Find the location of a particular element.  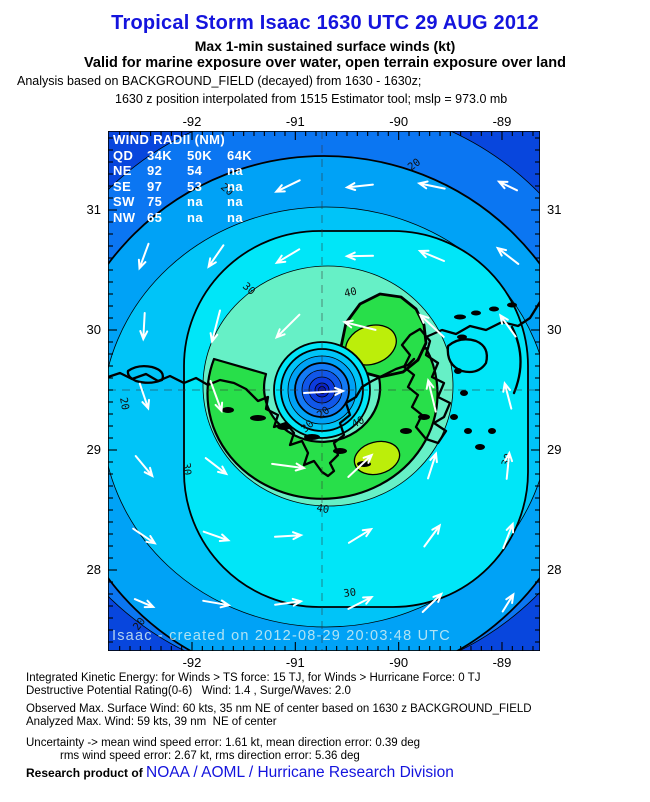

x-axis-label-bottom: -89 is located at coordinates (502, 662).